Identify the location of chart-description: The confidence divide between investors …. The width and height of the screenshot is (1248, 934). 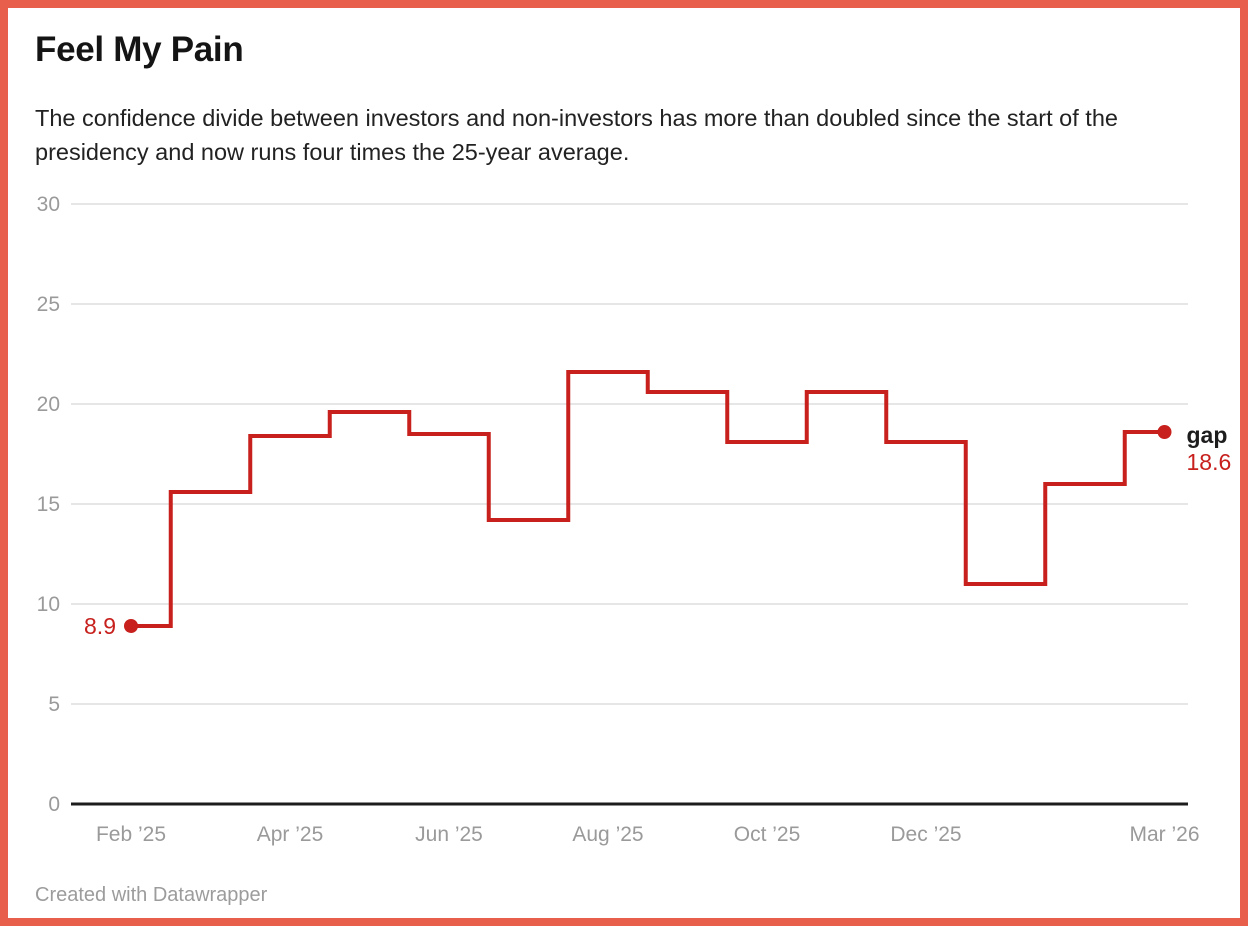
(576, 135).